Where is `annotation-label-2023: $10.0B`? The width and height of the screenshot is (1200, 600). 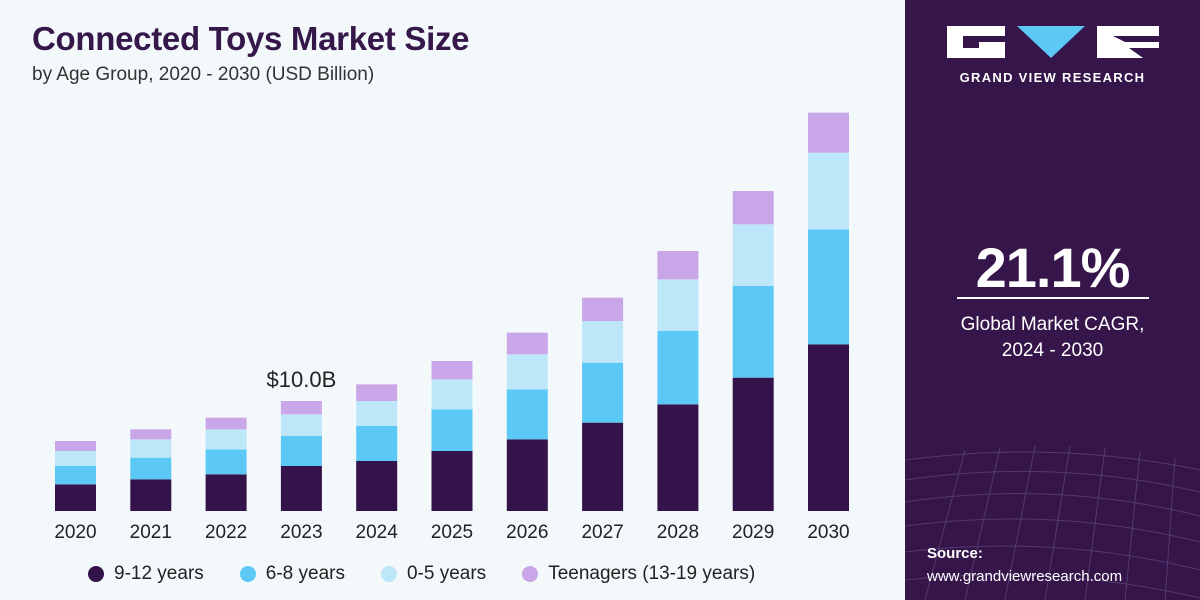
annotation-label-2023: $10.0B is located at coordinates (302, 379).